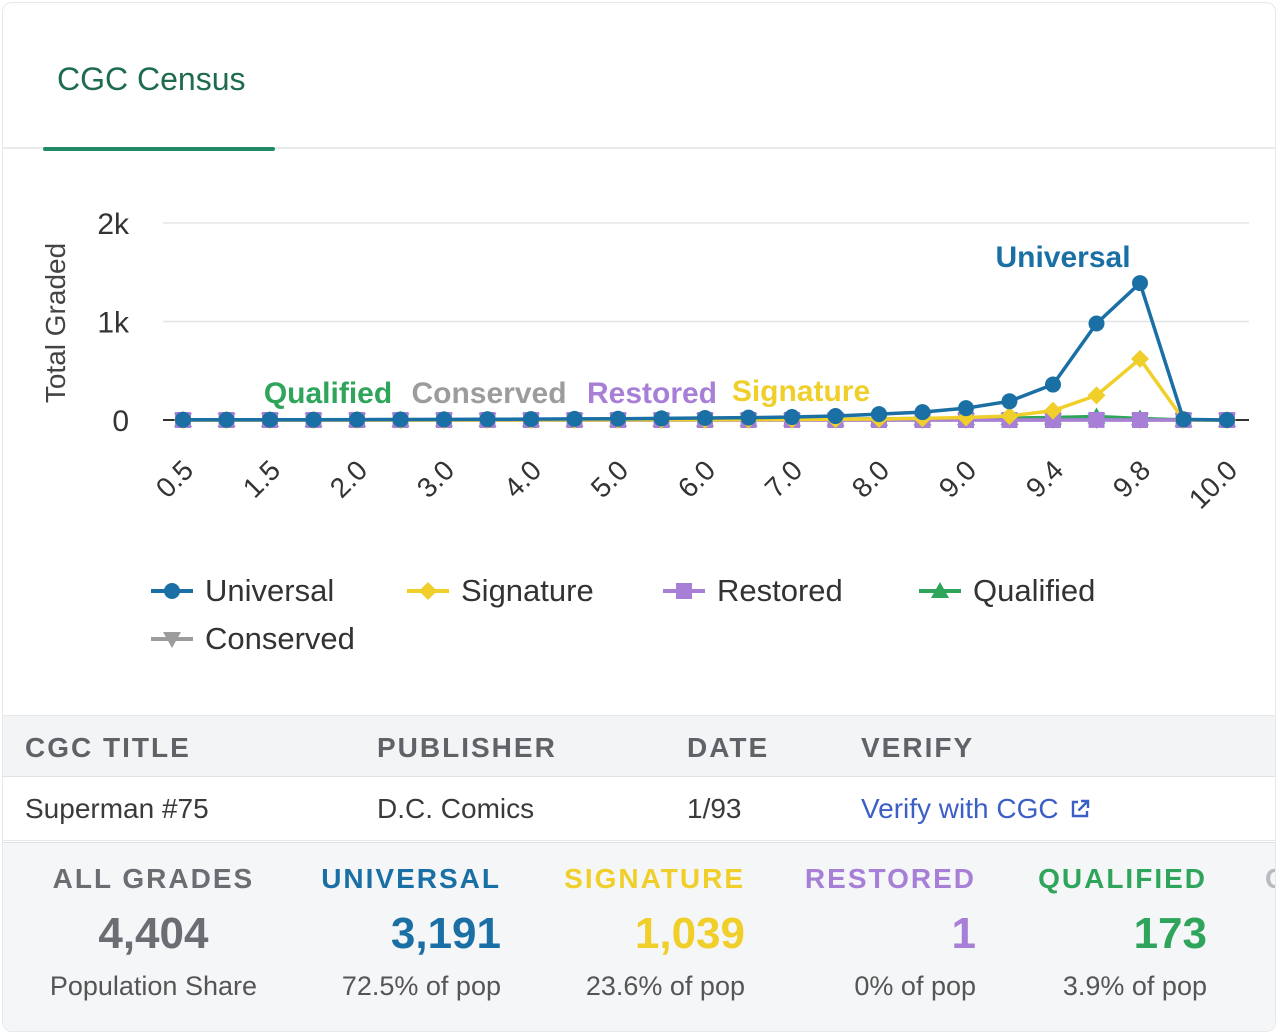 The height and width of the screenshot is (1036, 1280). What do you see at coordinates (428, 591) in the screenshot?
I see `legend-marker-signature-icon` at bounding box center [428, 591].